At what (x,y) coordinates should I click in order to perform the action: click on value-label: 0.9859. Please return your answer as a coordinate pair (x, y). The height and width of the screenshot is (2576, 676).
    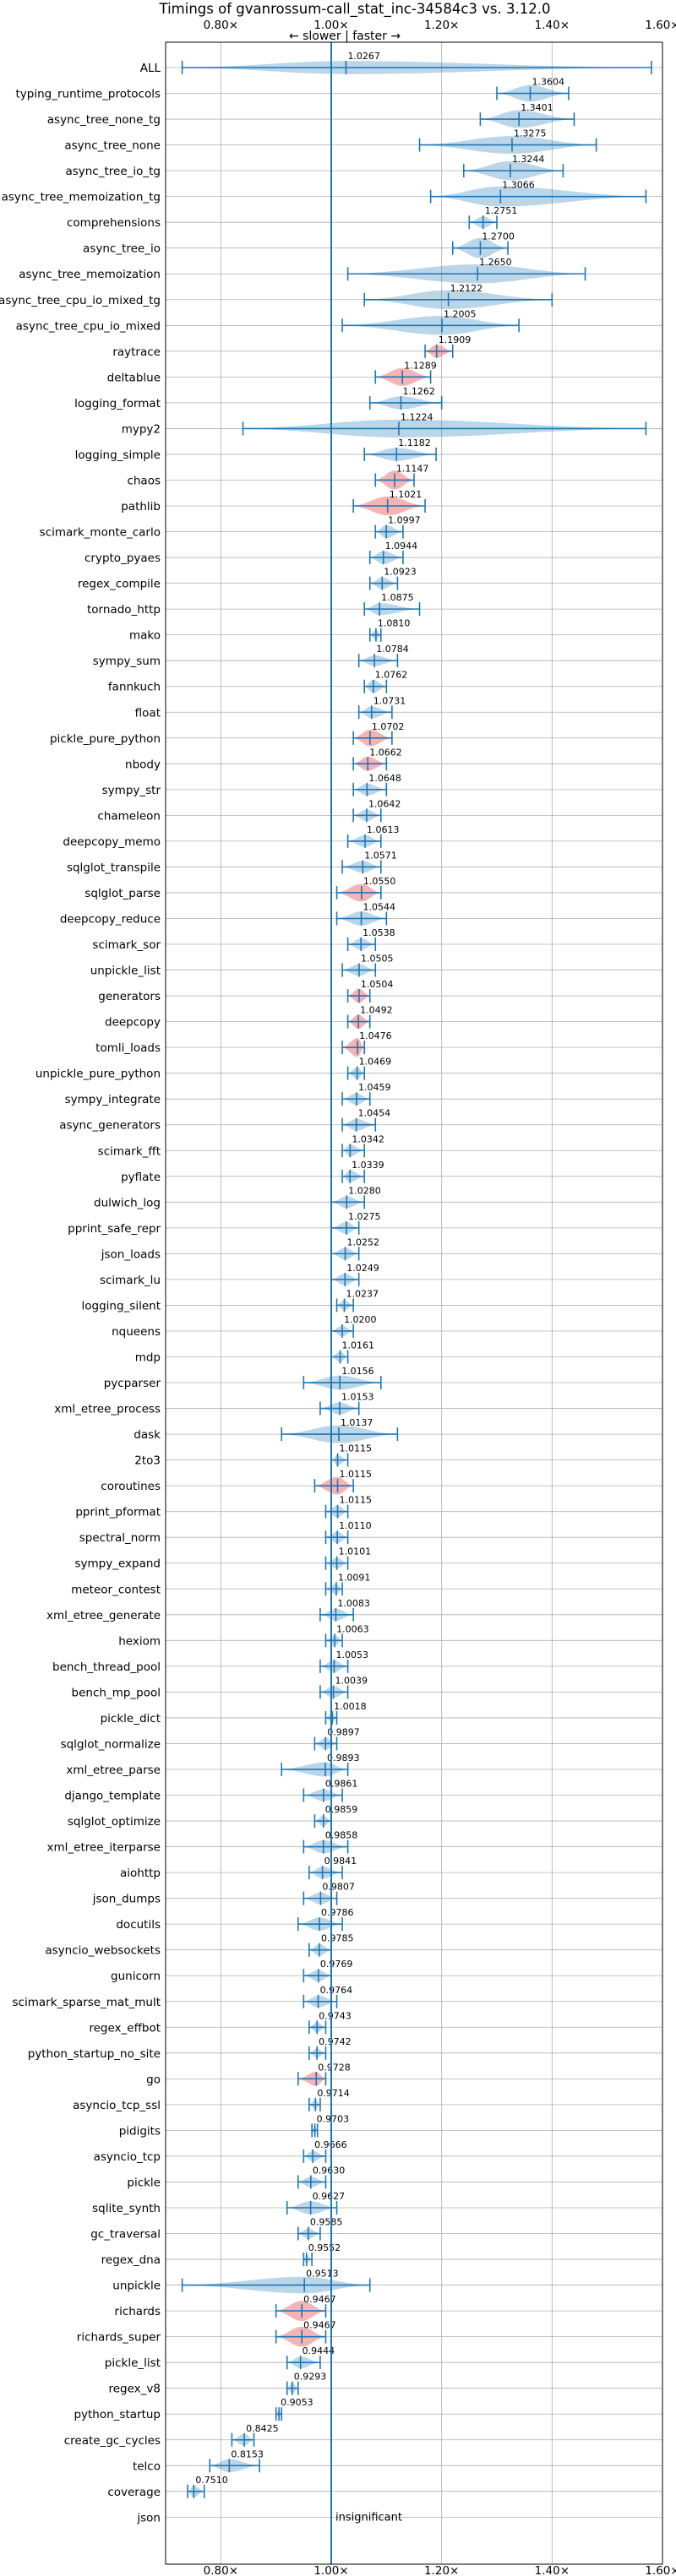
    Looking at the image, I should click on (341, 1809).